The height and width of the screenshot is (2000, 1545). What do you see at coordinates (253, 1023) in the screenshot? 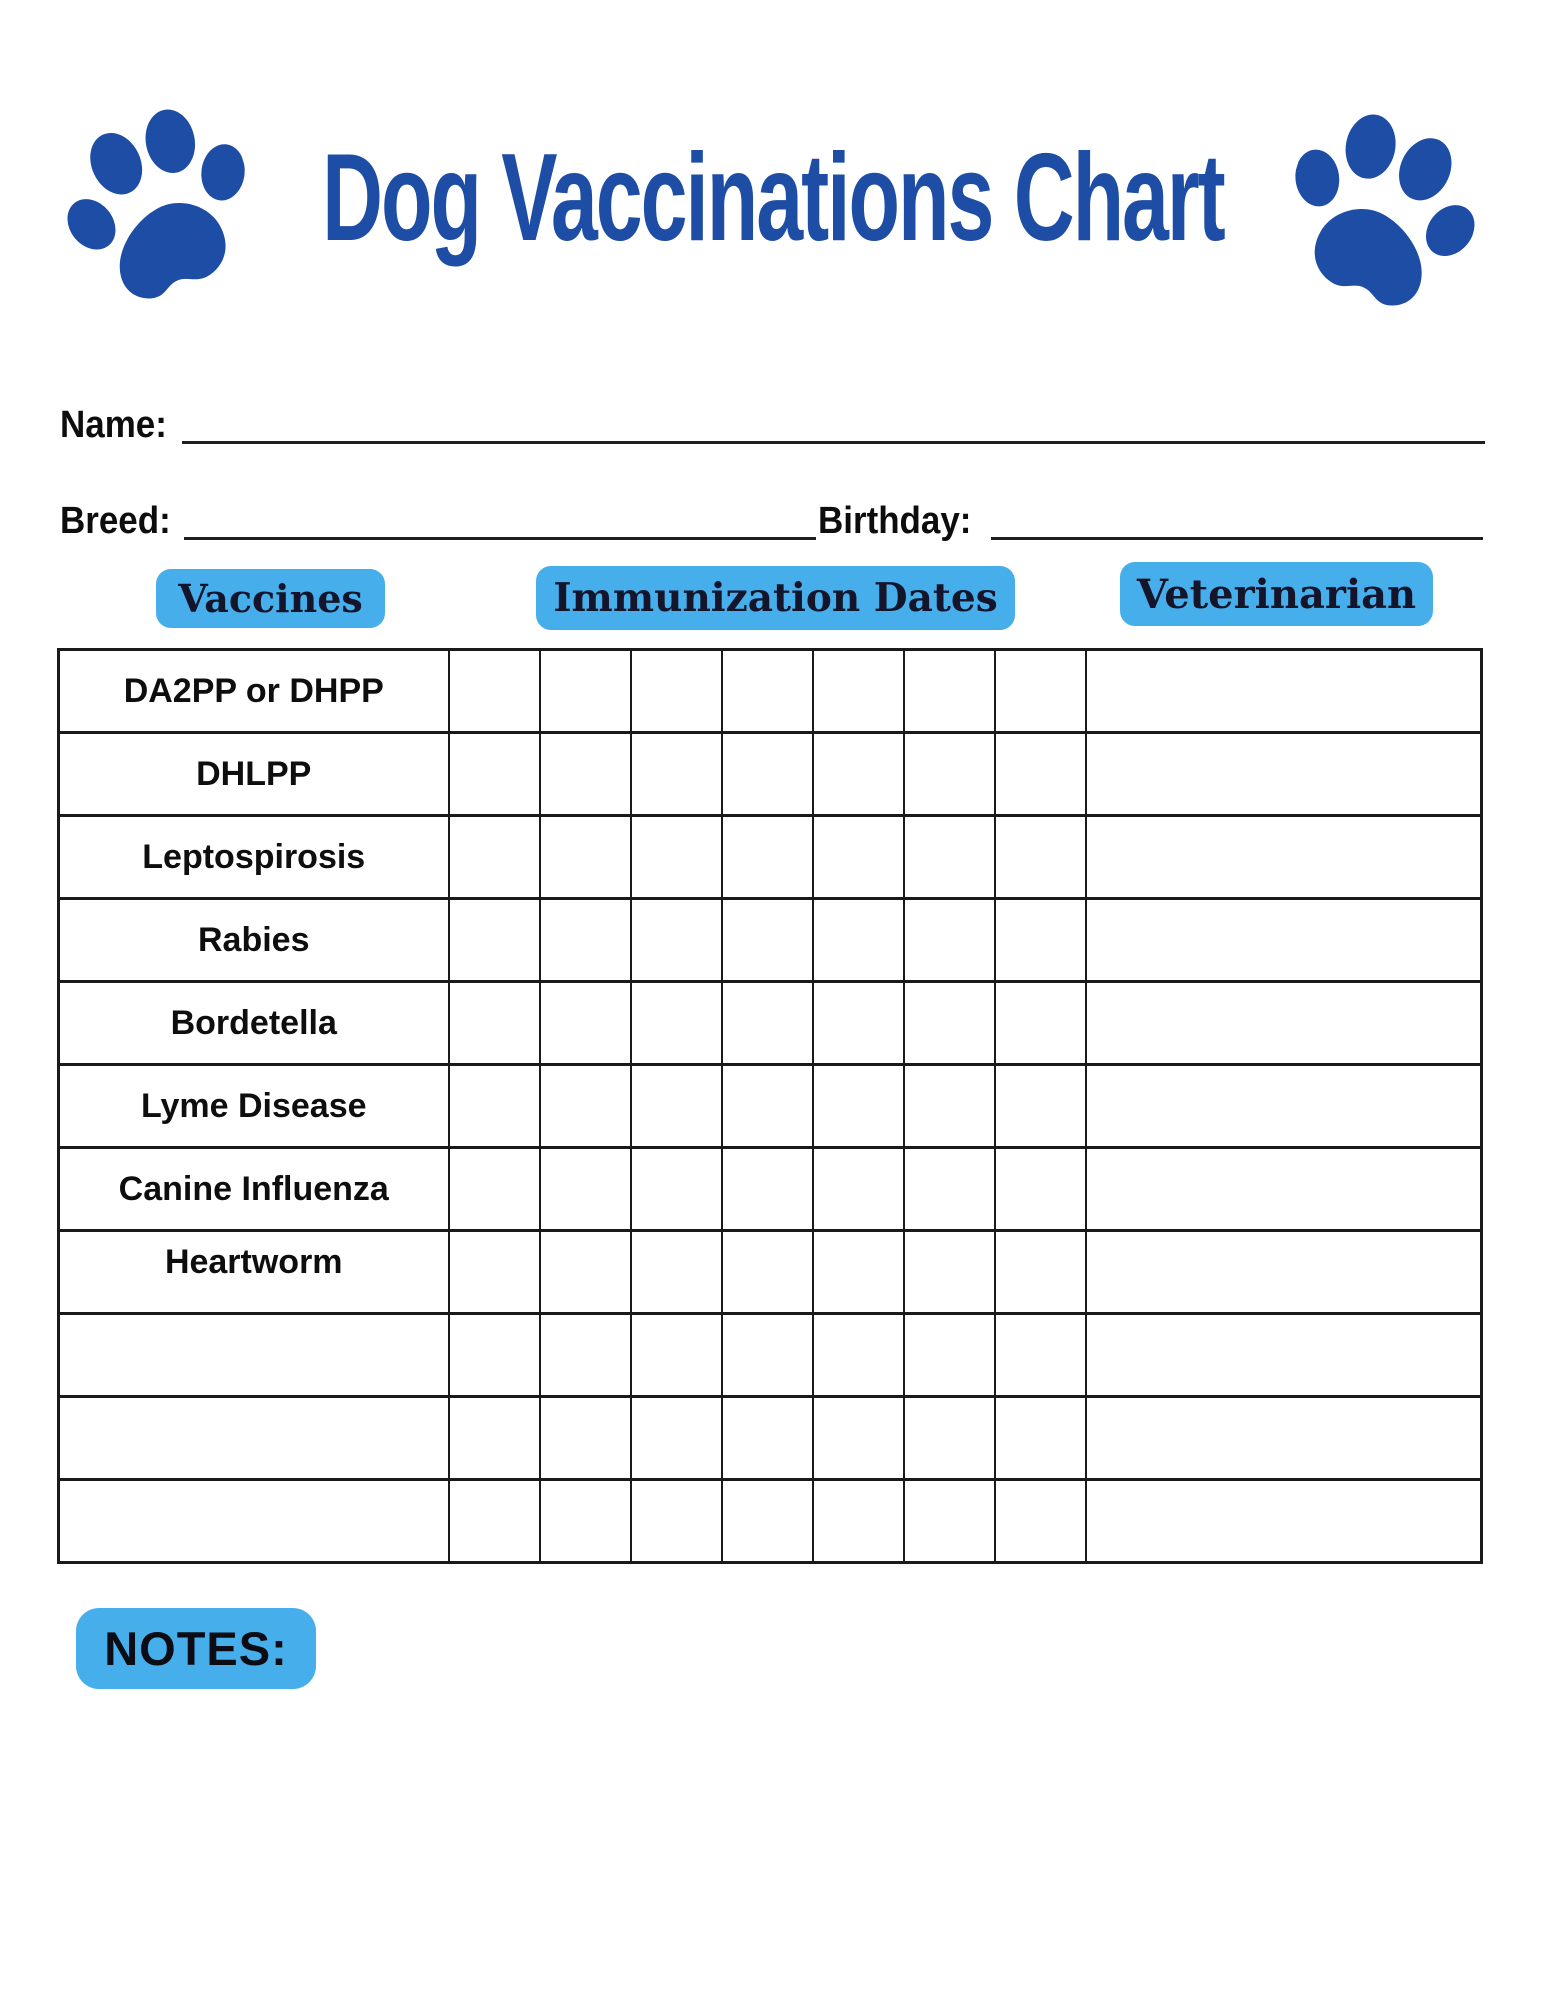
I see `vaccine-name-cell: Bordetella` at bounding box center [253, 1023].